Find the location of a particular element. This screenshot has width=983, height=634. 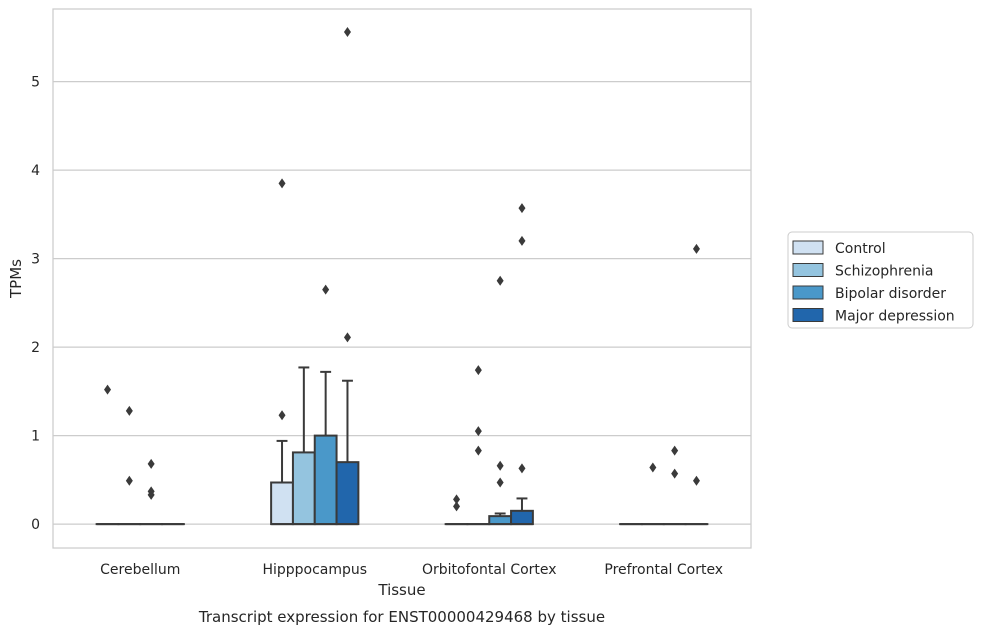

legend-label: Schizophrenia is located at coordinates (884, 272).